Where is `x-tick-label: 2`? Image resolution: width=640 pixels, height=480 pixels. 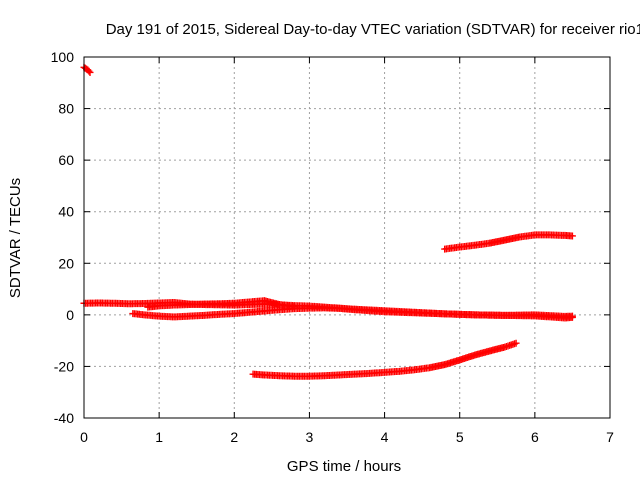
x-tick-label: 2 is located at coordinates (234, 437).